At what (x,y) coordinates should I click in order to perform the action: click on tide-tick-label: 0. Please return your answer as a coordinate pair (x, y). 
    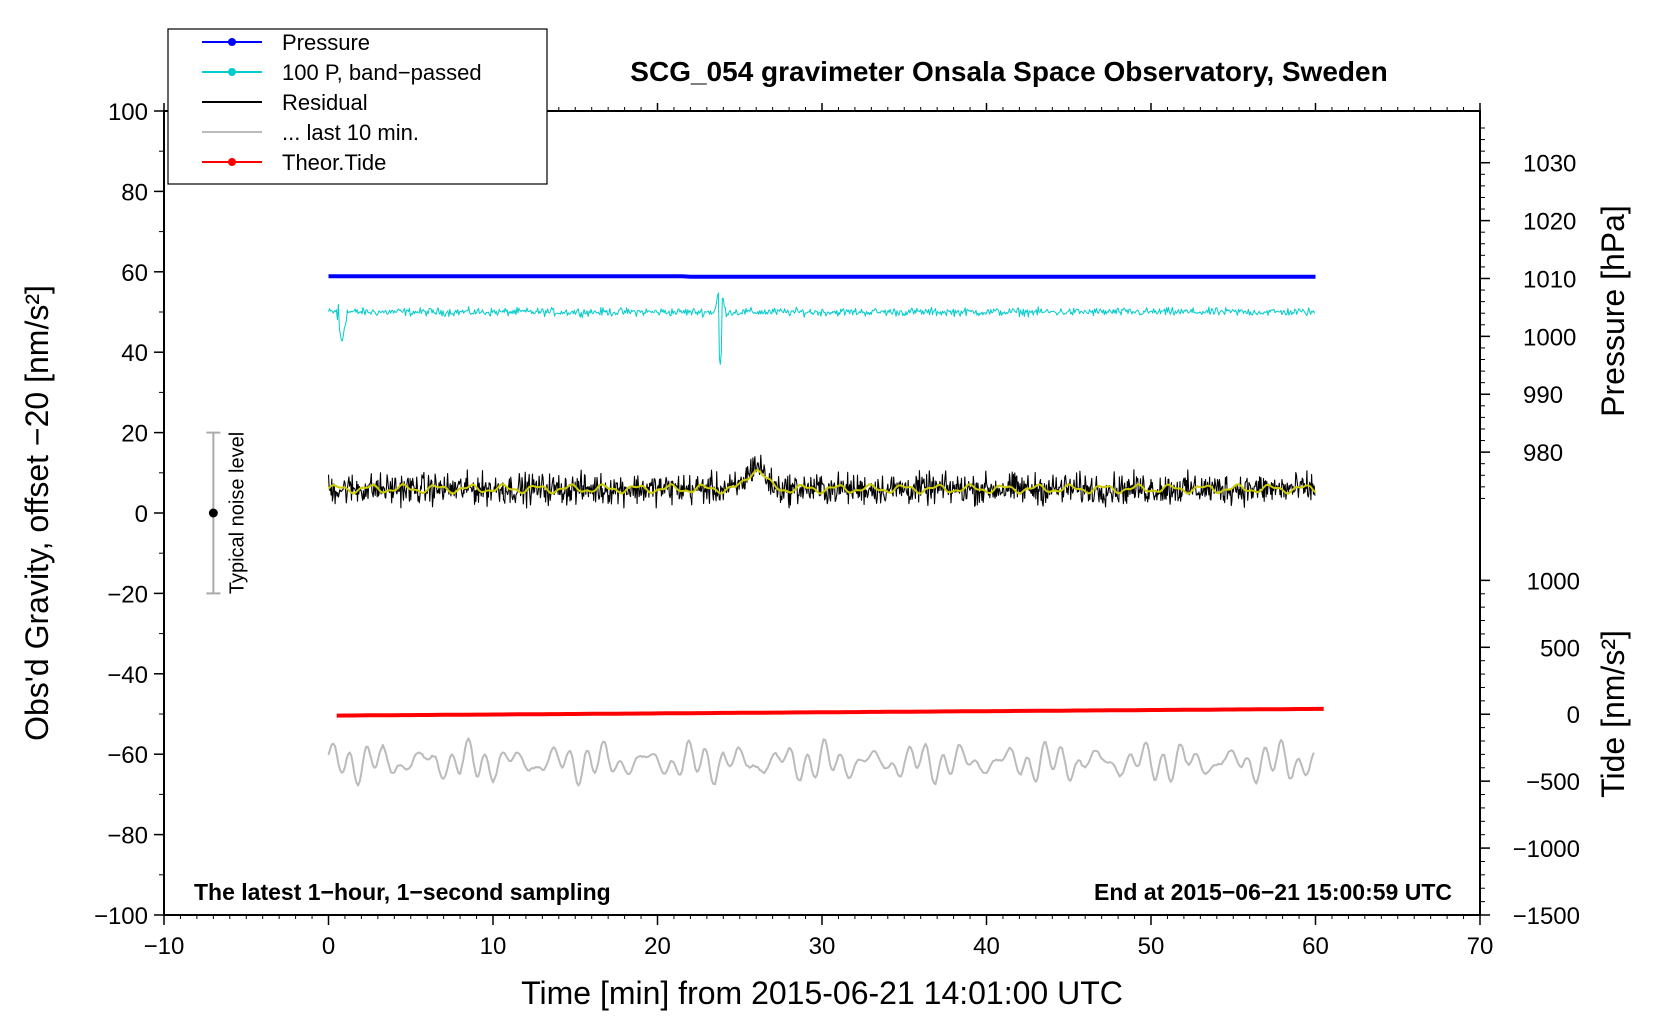
    Looking at the image, I should click on (1573, 715).